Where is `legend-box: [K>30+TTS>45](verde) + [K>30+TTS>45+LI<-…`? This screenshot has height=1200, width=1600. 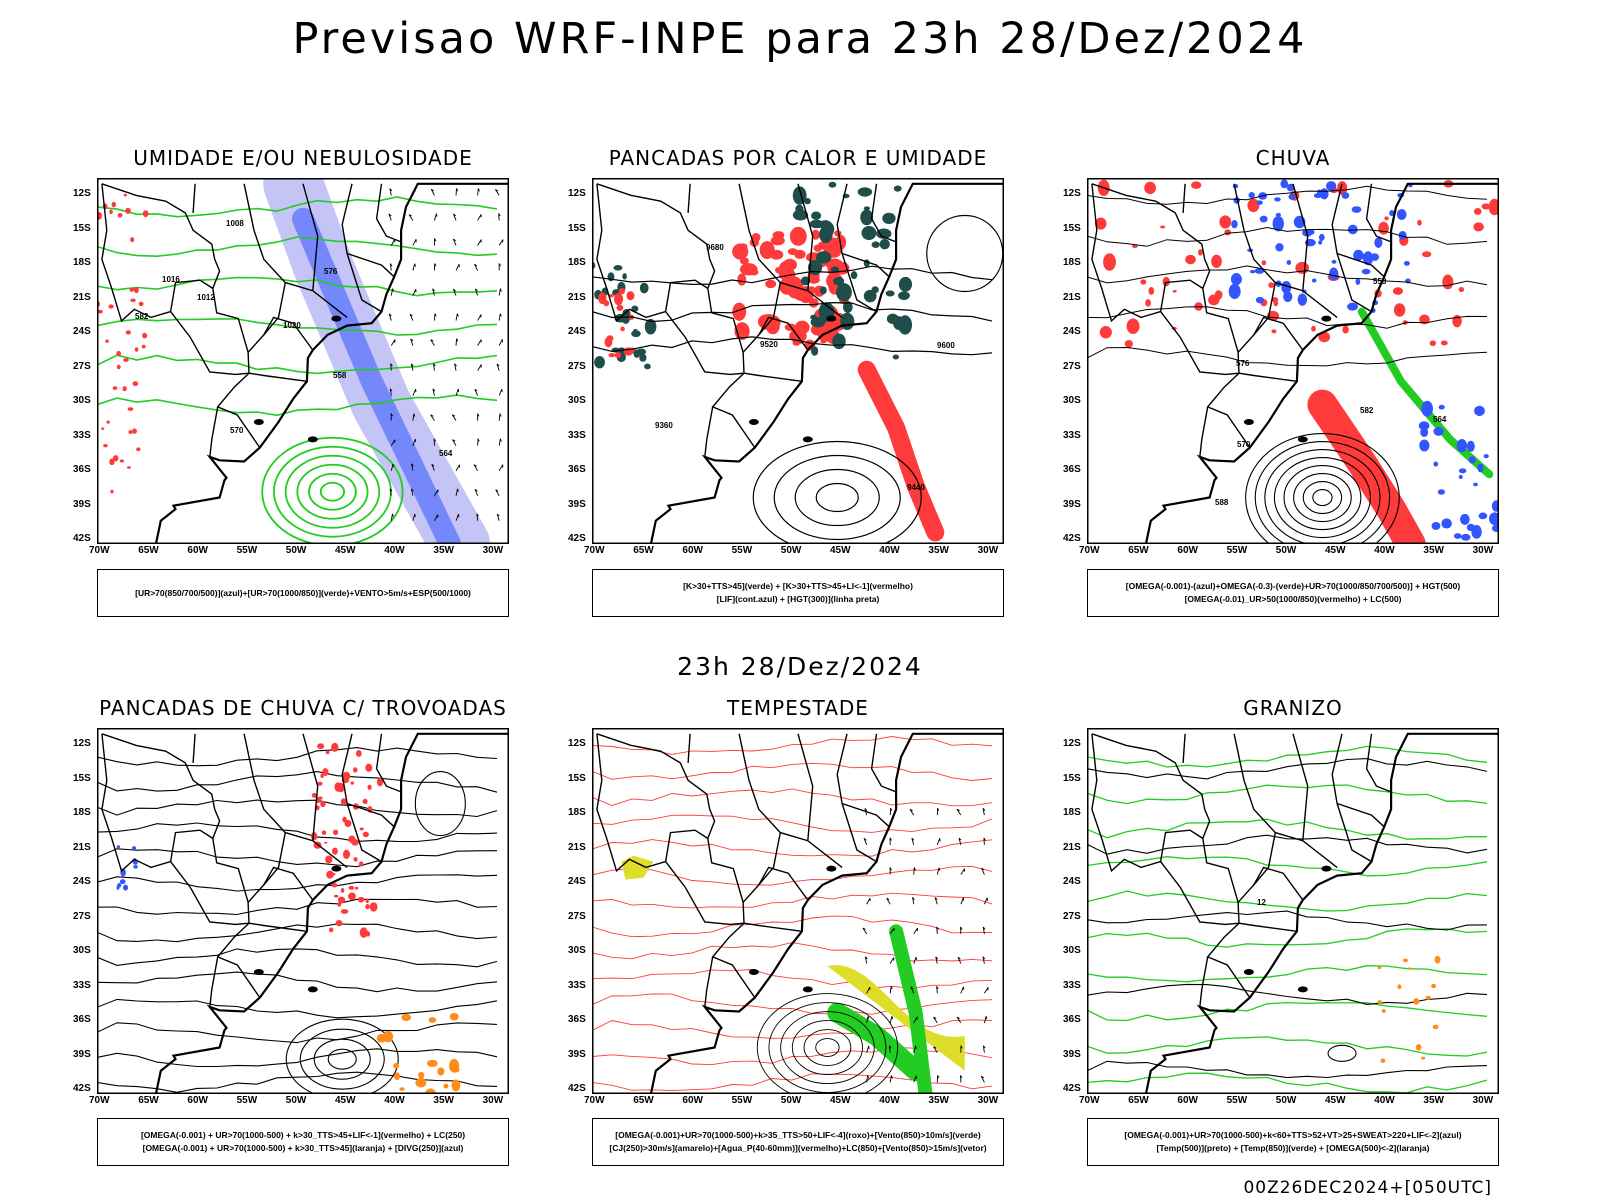
legend-box: [K>30+TTS>45](verde) + [K>30+TTS>45+LI<-… is located at coordinates (798, 593).